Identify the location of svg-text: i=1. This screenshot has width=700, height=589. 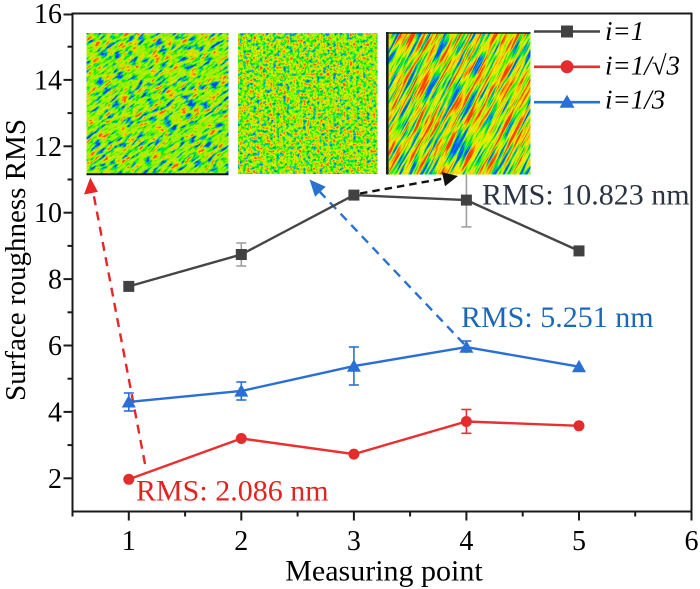
(624, 31).